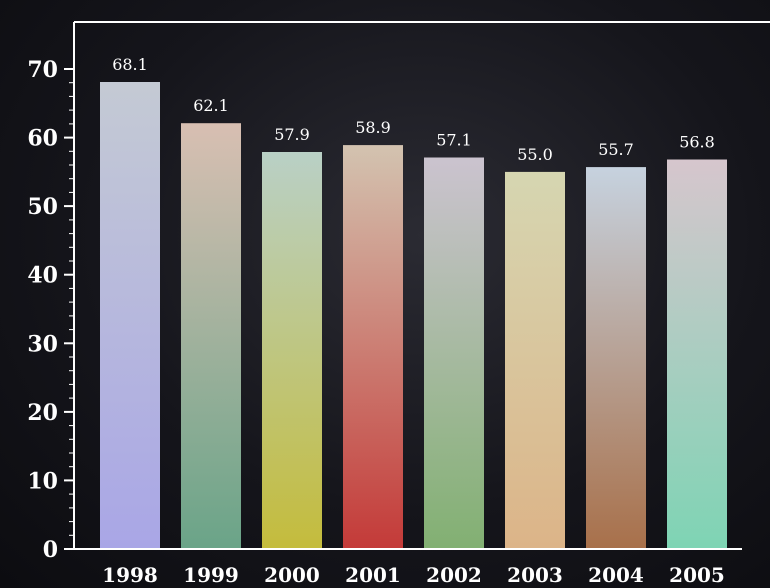 This screenshot has width=770, height=588. I want to click on value-label-2001: 58.9, so click(373, 127).